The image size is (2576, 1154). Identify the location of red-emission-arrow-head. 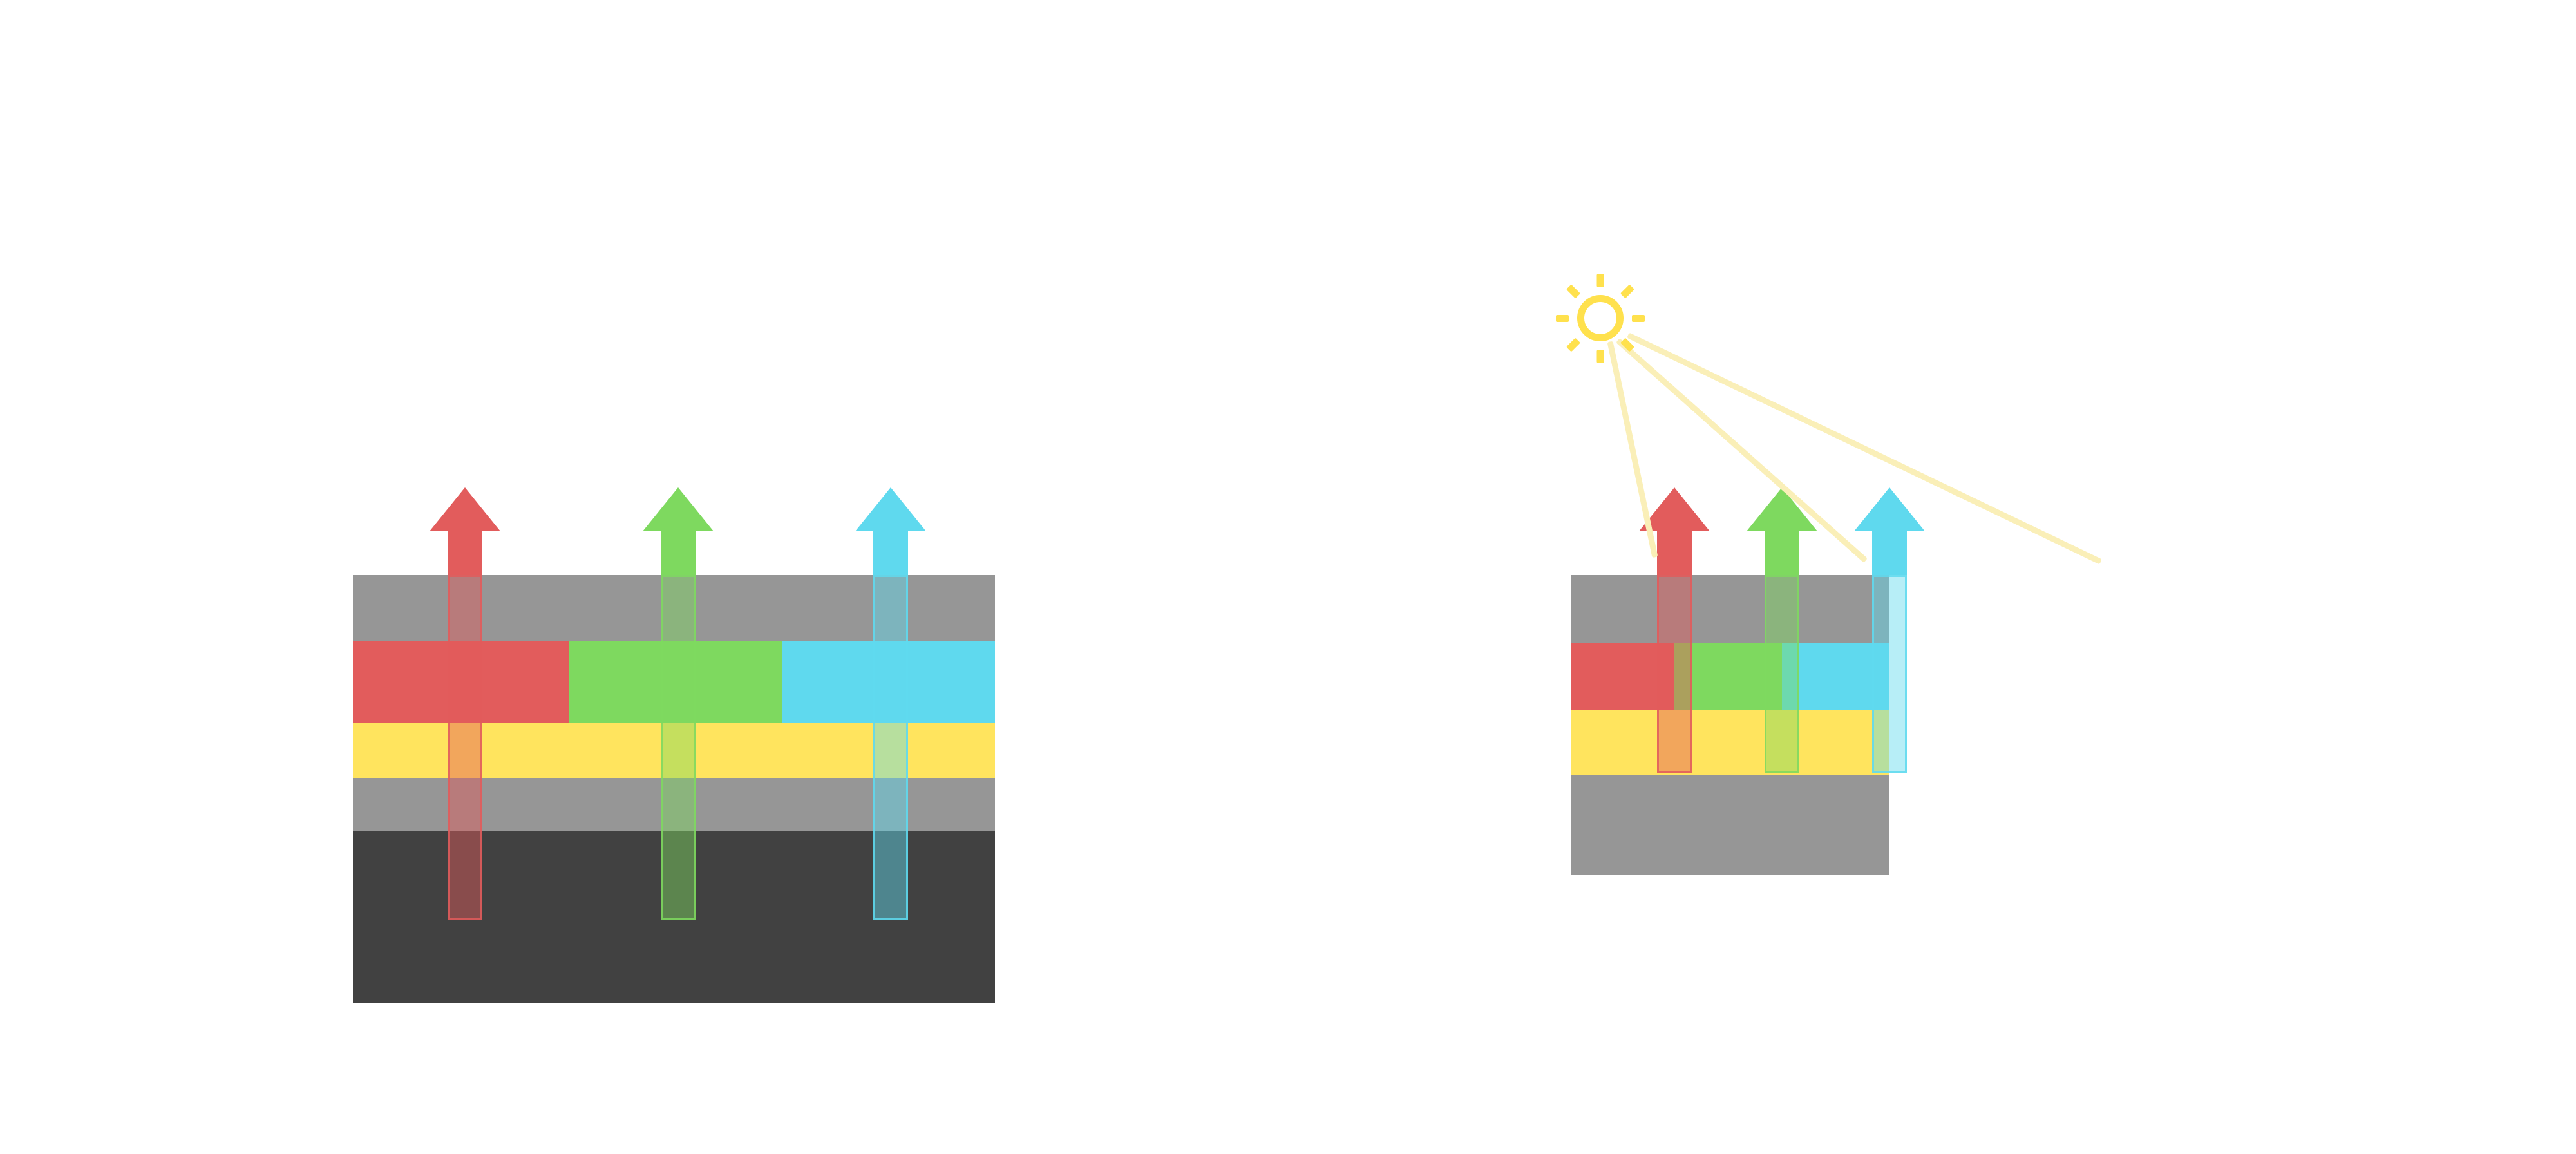
(465, 508).